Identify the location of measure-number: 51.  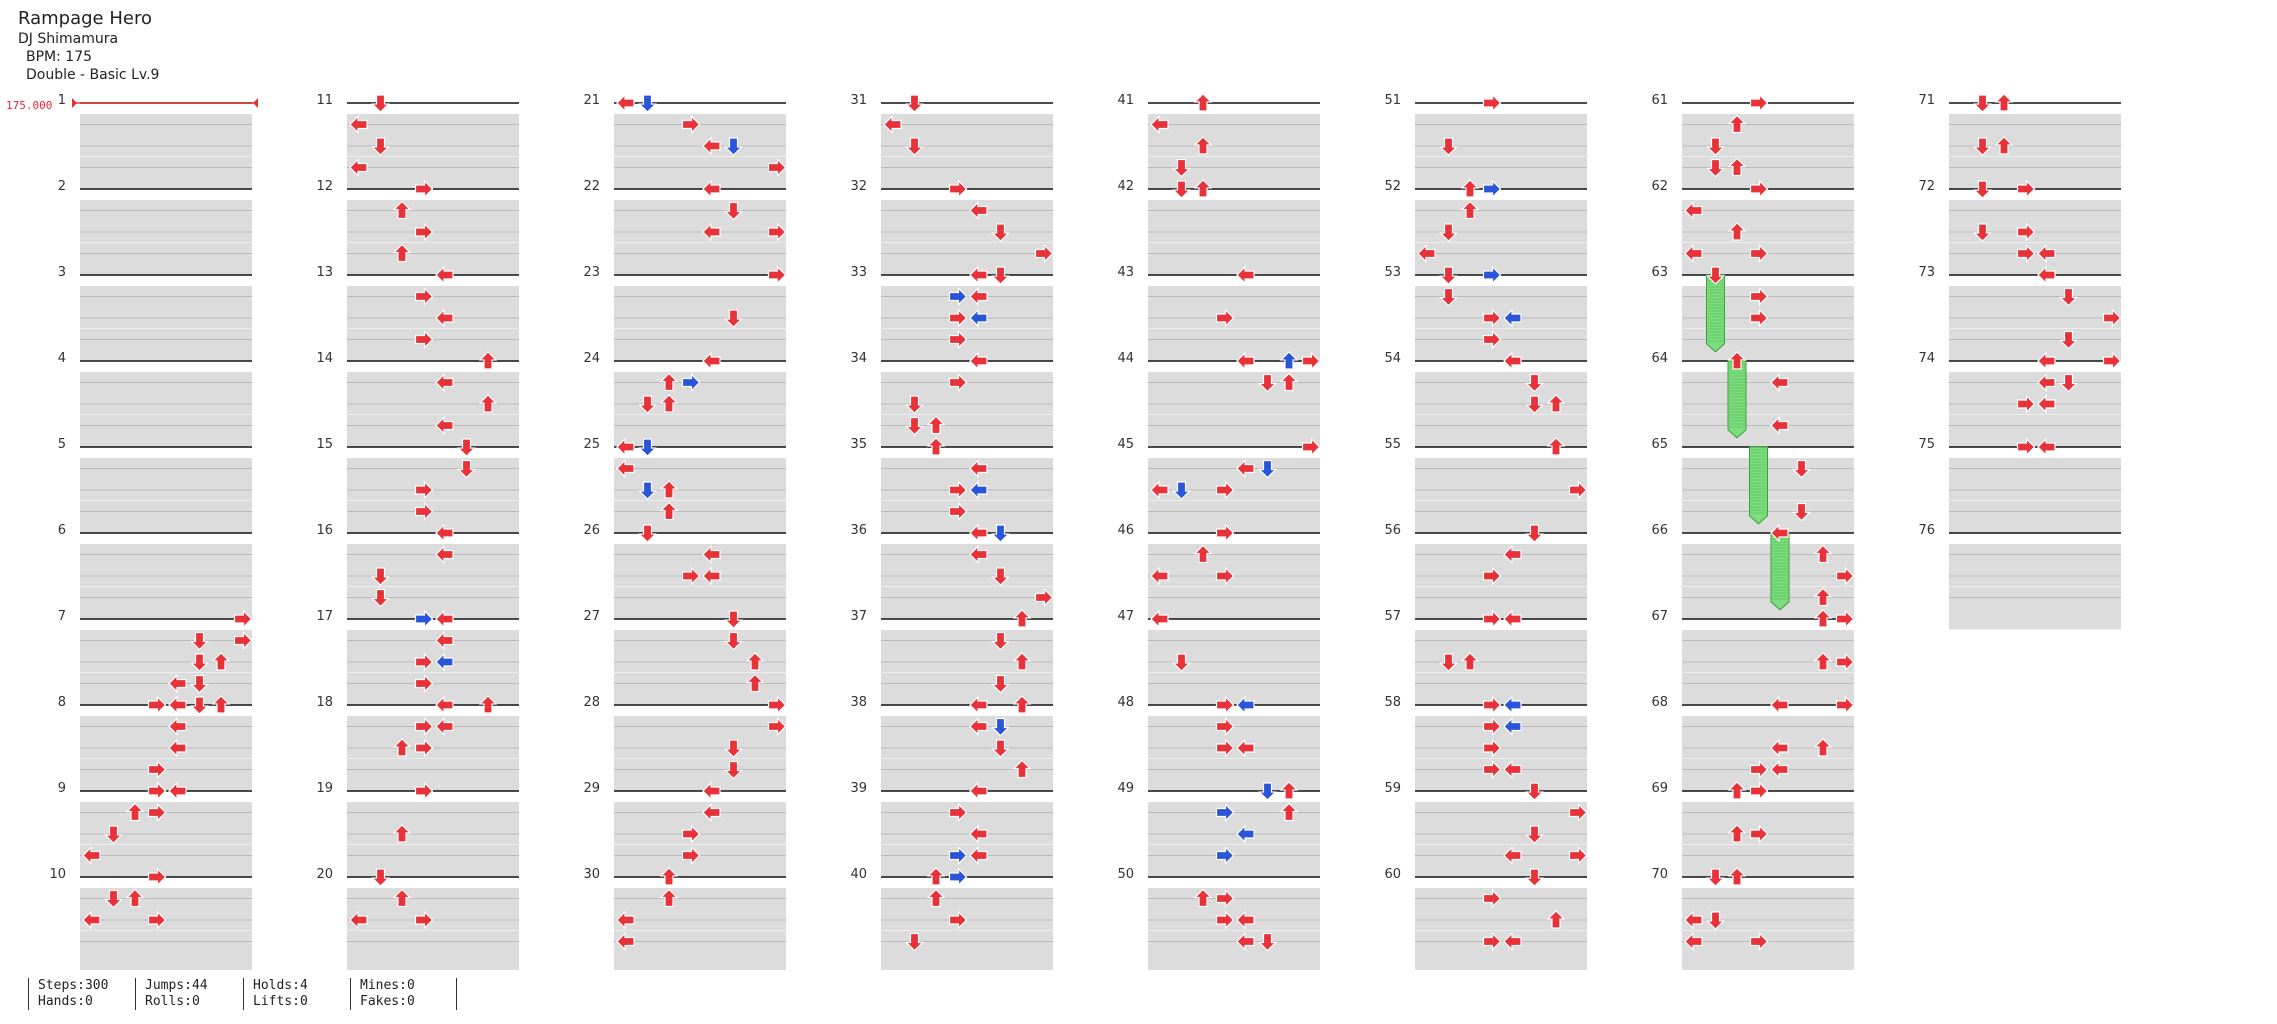
(1392, 100).